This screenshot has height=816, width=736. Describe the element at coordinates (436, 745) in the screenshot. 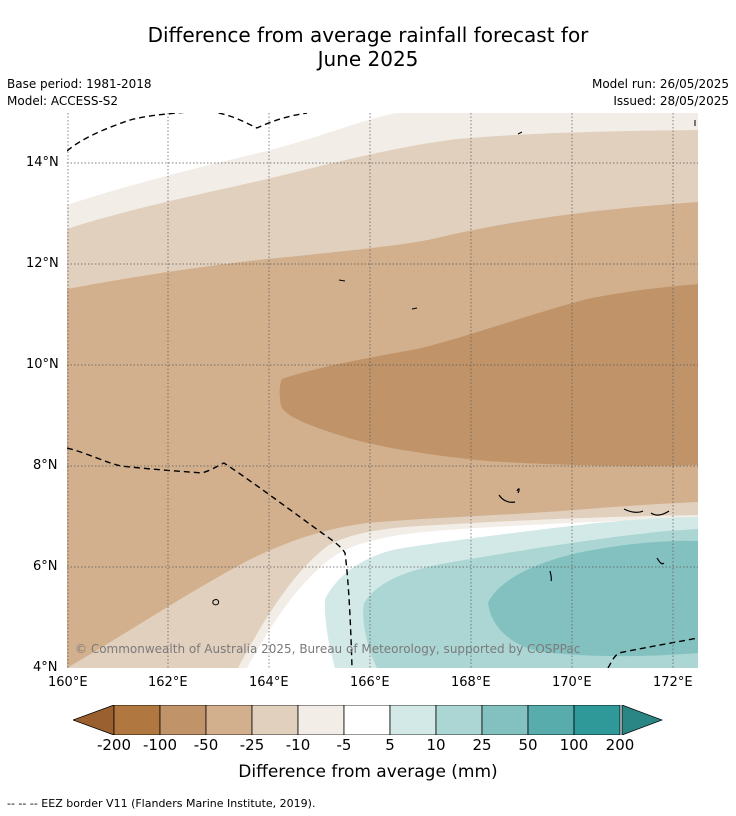

I see `colorbar-tick-label: 10` at that location.